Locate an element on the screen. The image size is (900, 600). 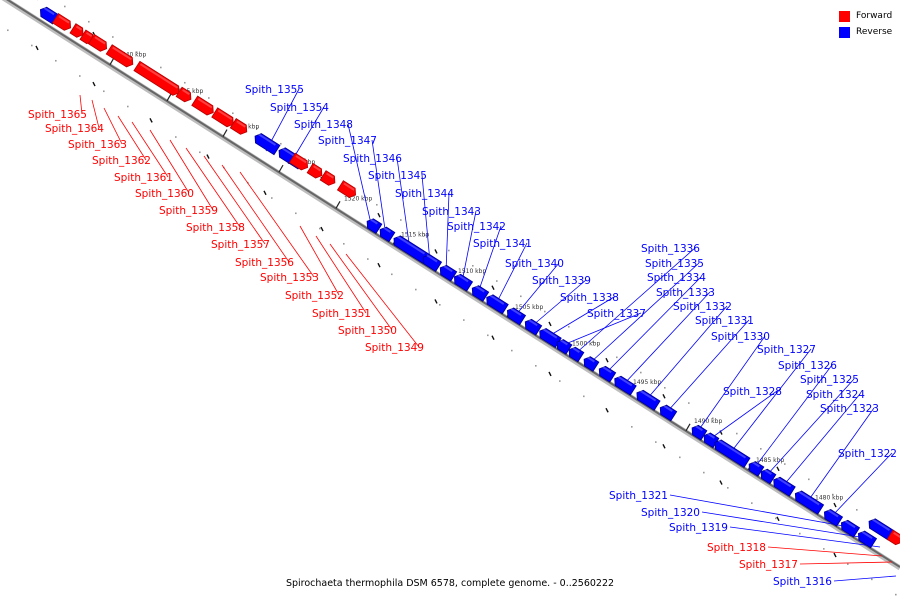
kbp-tick-label: 1540 kbp is located at coordinates (132, 55).